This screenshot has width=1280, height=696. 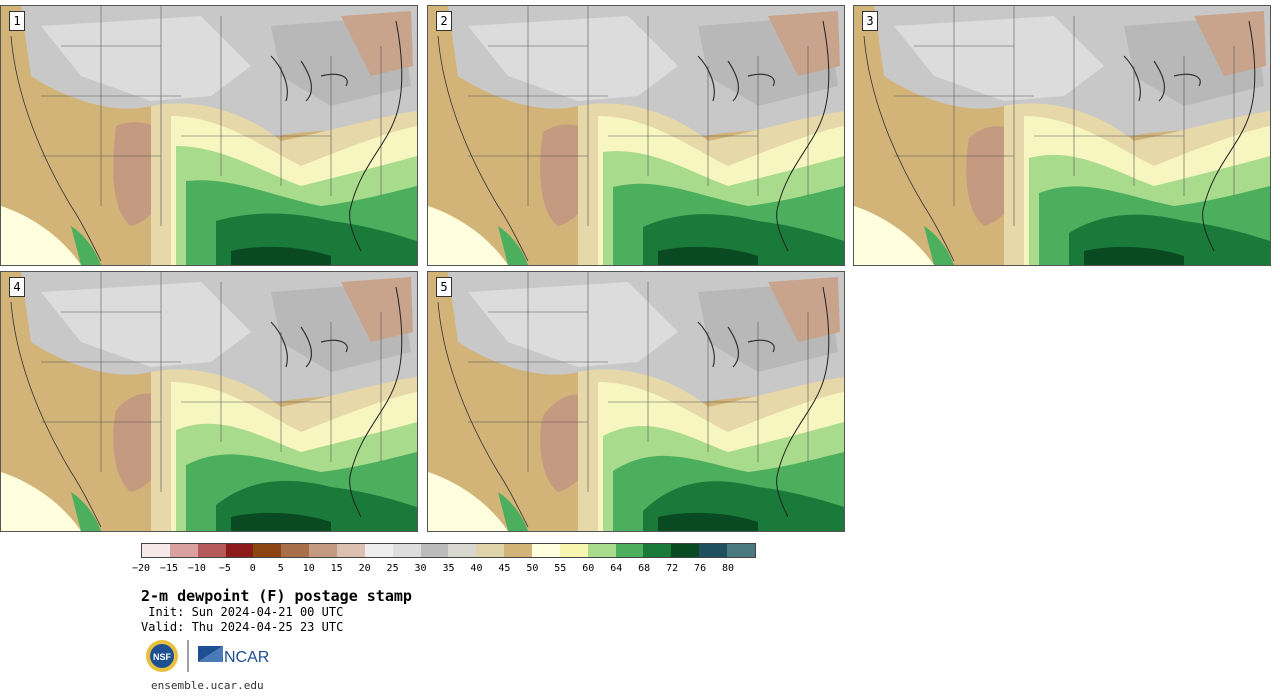 What do you see at coordinates (141, 568) in the screenshot?
I see `colorbar-tick-label: −20` at bounding box center [141, 568].